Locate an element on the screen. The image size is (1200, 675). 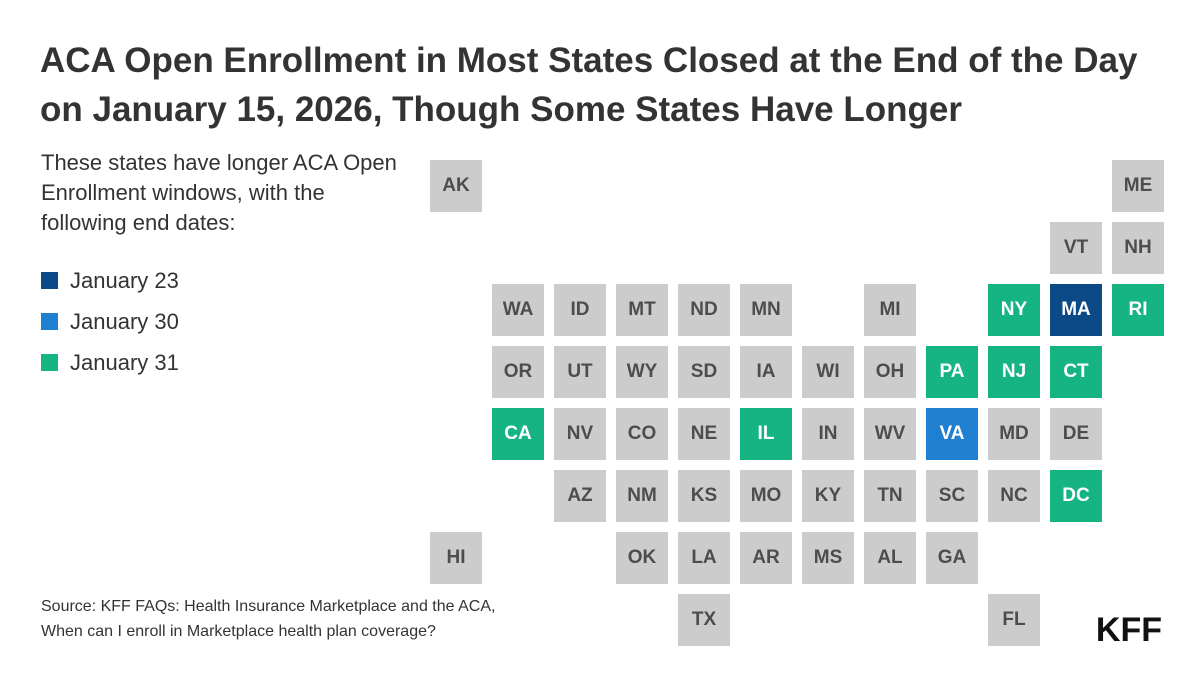
state-tile-wa: WA is located at coordinates (518, 310).